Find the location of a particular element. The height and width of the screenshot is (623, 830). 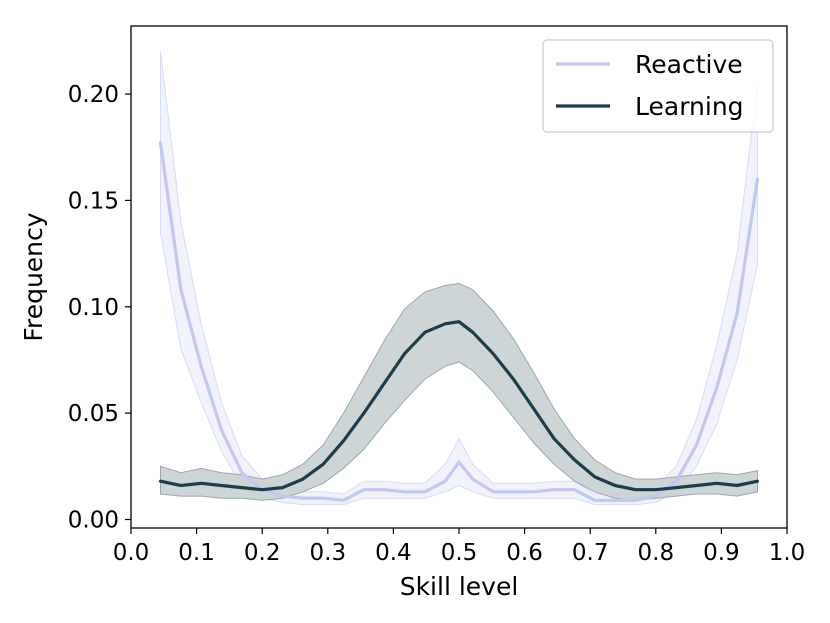

y-tick-label: 0.15 is located at coordinates (93, 201).